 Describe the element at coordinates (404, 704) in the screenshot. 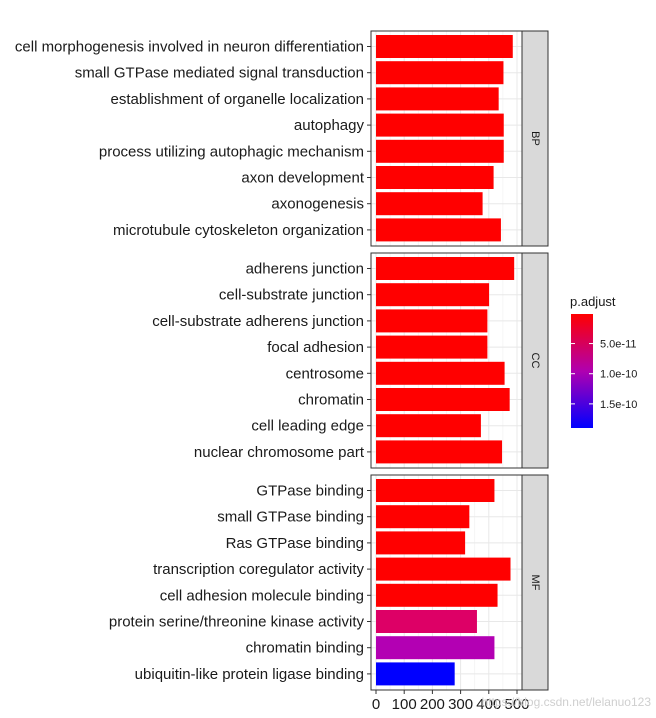

I see `x-tick-label: 100` at that location.